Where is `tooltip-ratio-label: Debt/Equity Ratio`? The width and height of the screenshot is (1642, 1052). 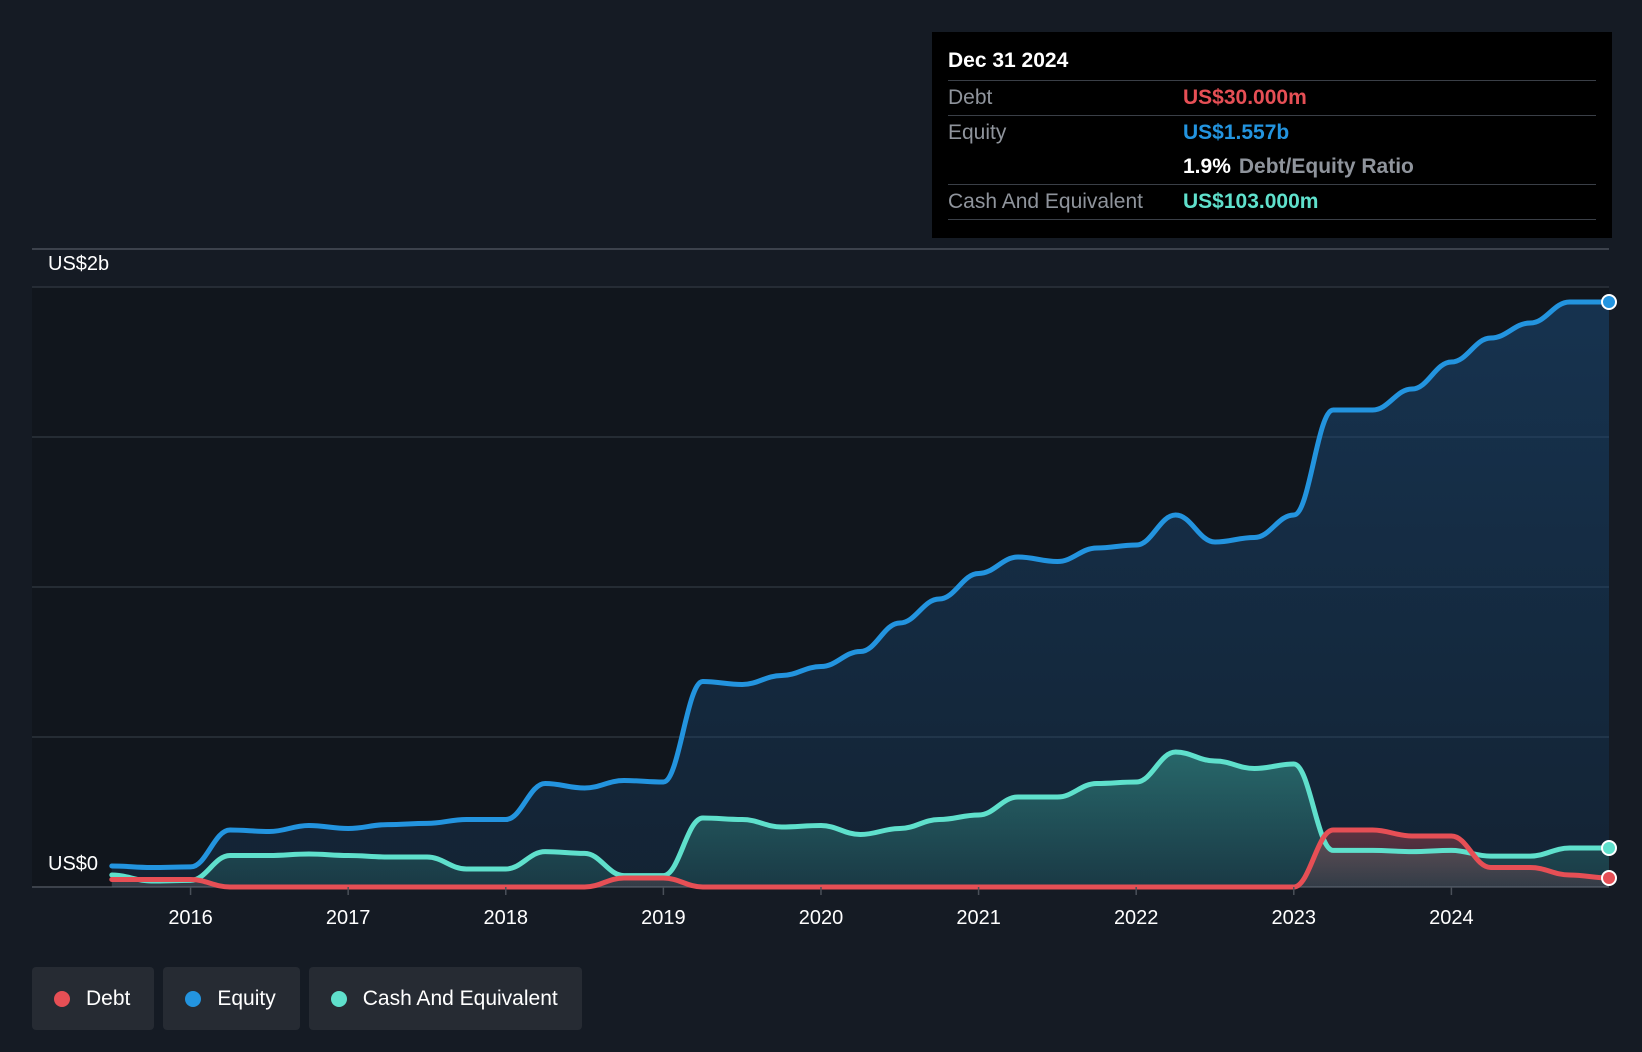 tooltip-ratio-label: Debt/Equity Ratio is located at coordinates (1326, 166).